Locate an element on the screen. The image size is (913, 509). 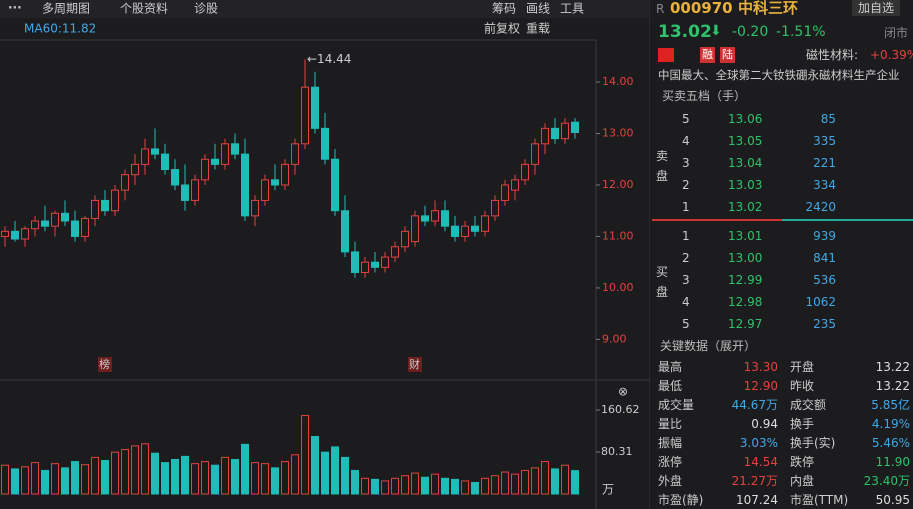
level: 2 is located at coordinates (686, 258).